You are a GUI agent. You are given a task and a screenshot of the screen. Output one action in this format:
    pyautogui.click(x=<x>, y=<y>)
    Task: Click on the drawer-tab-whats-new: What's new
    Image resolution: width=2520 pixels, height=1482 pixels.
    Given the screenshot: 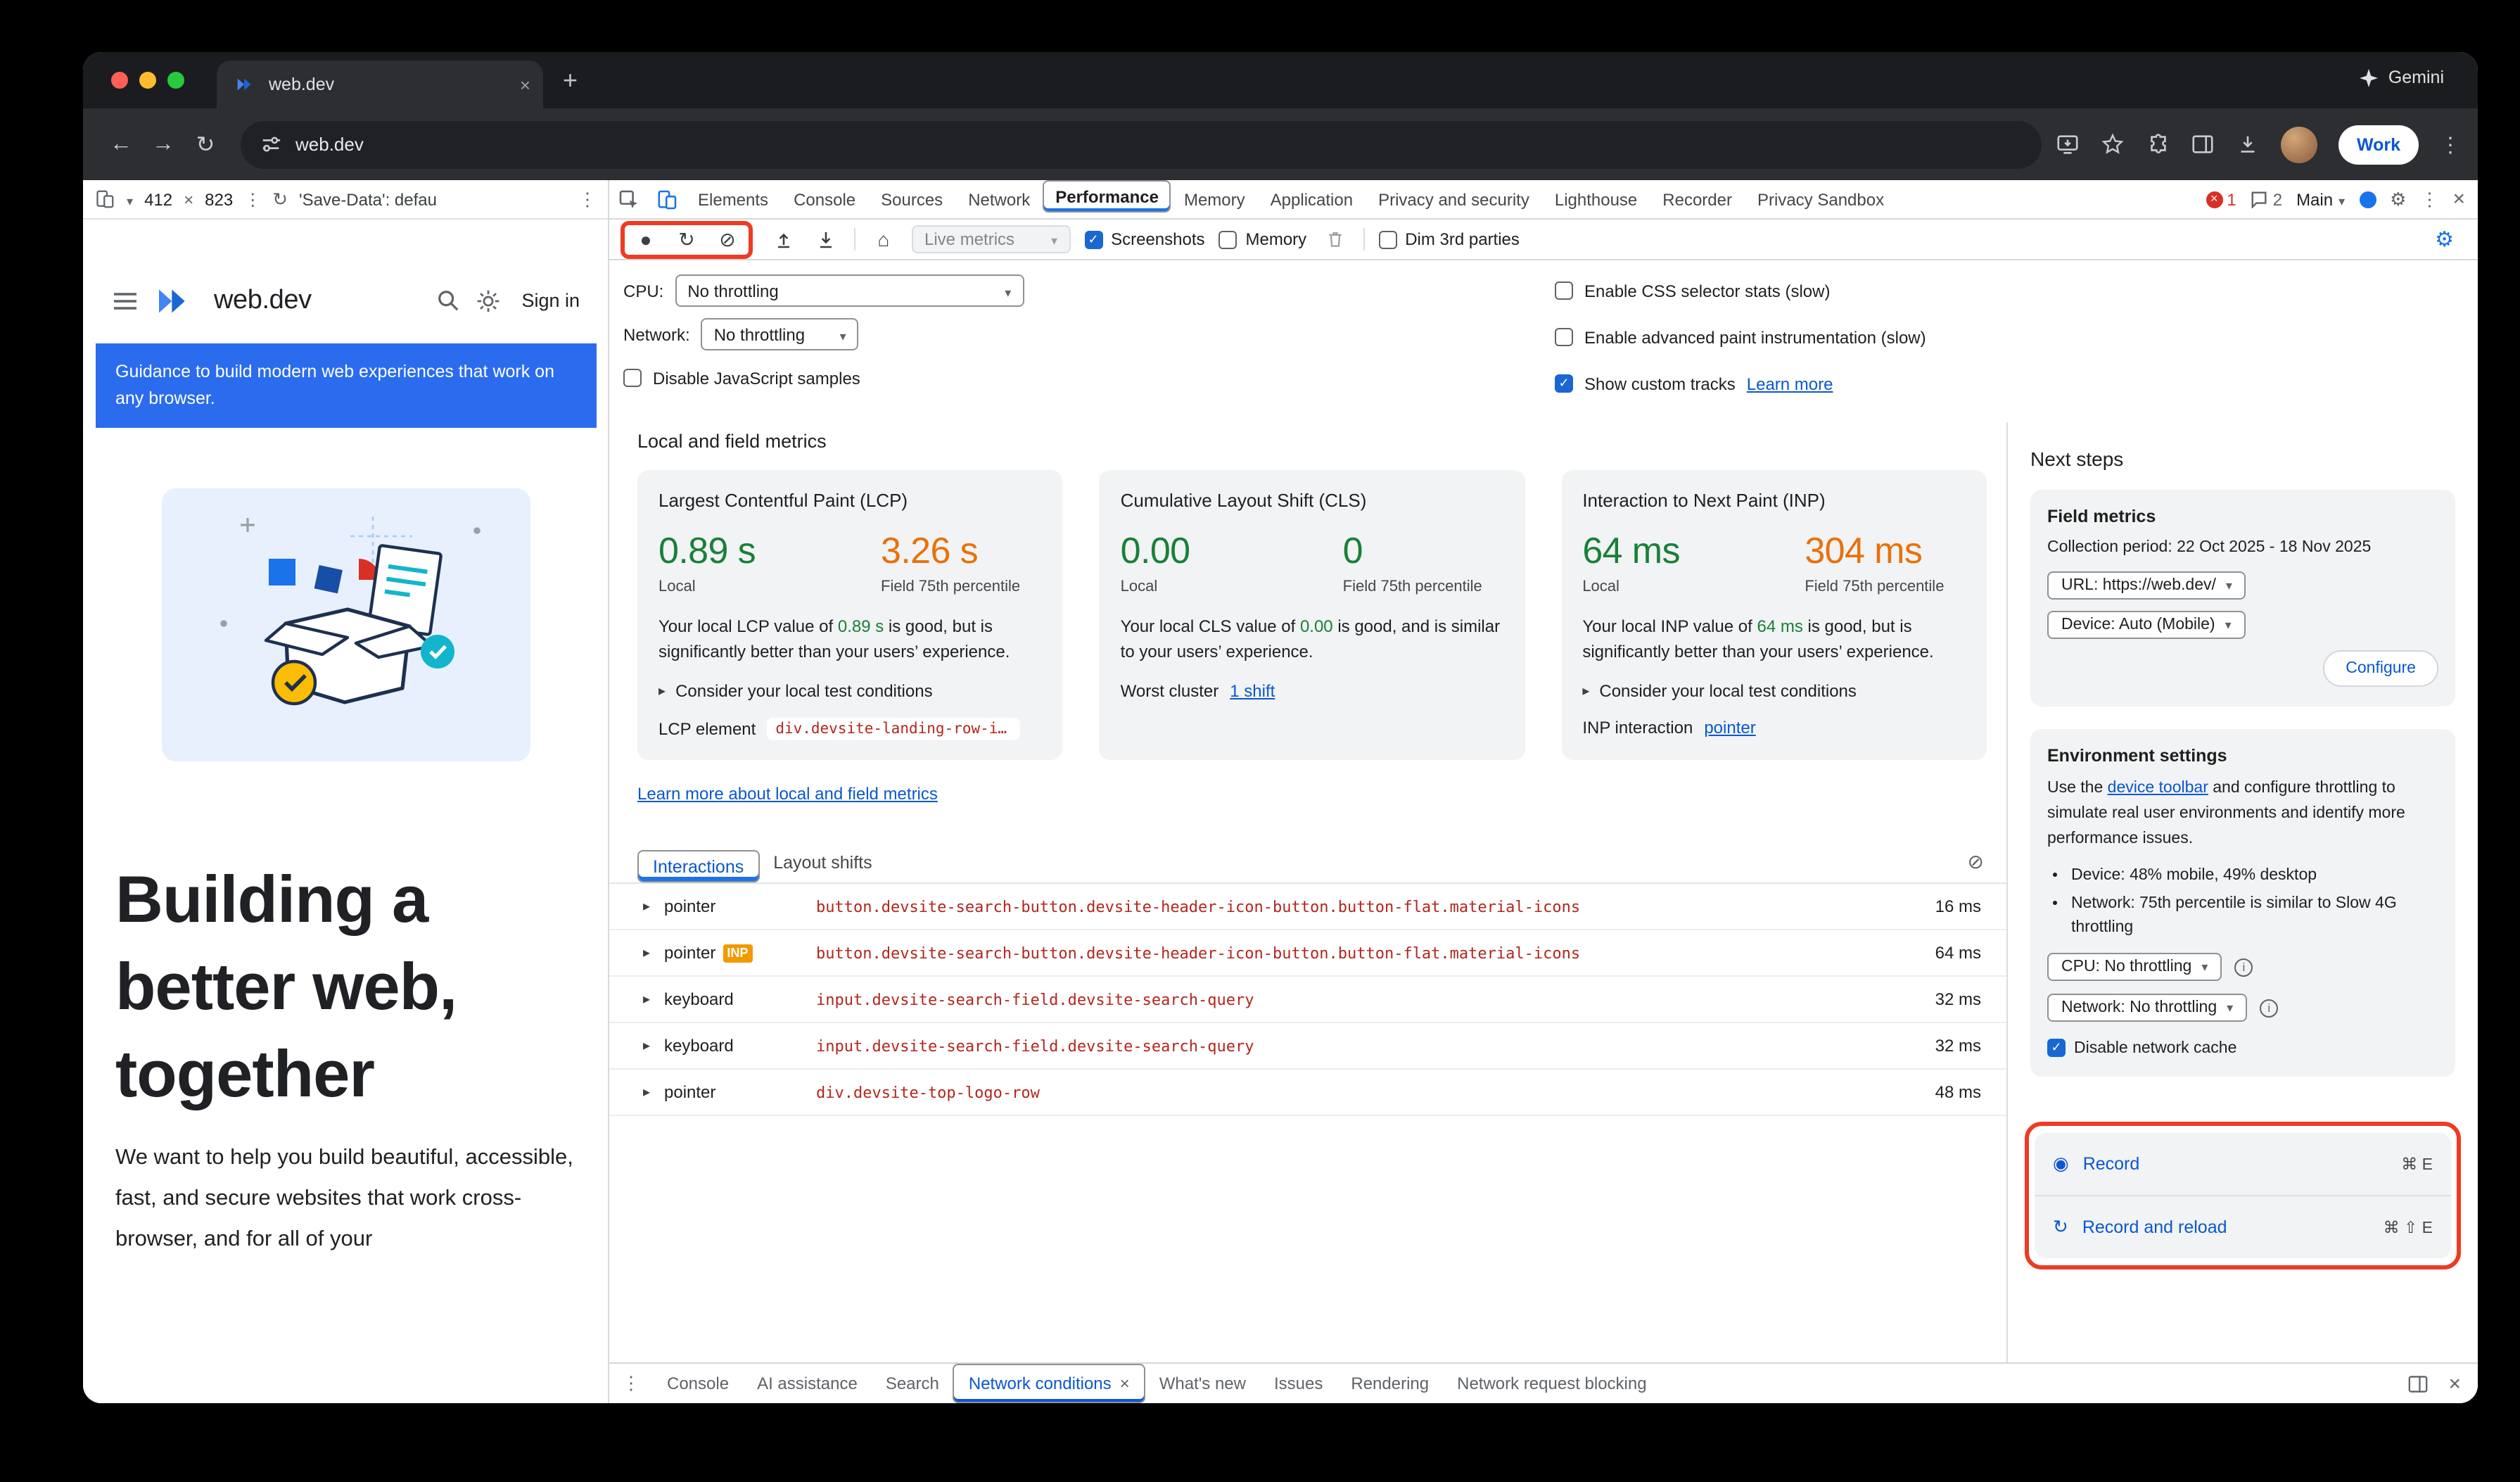 What is the action you would take?
    pyautogui.click(x=1202, y=1383)
    